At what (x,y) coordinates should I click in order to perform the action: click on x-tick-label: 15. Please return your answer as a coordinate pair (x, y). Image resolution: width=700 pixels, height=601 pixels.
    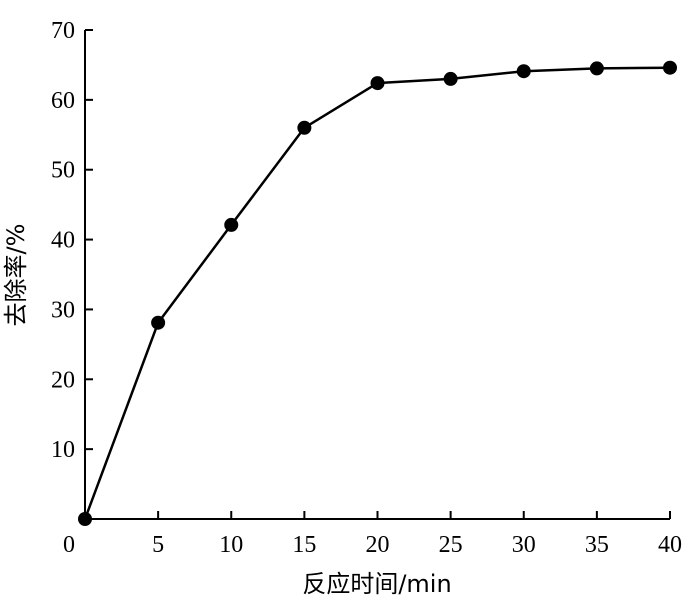
    Looking at the image, I should click on (304, 545).